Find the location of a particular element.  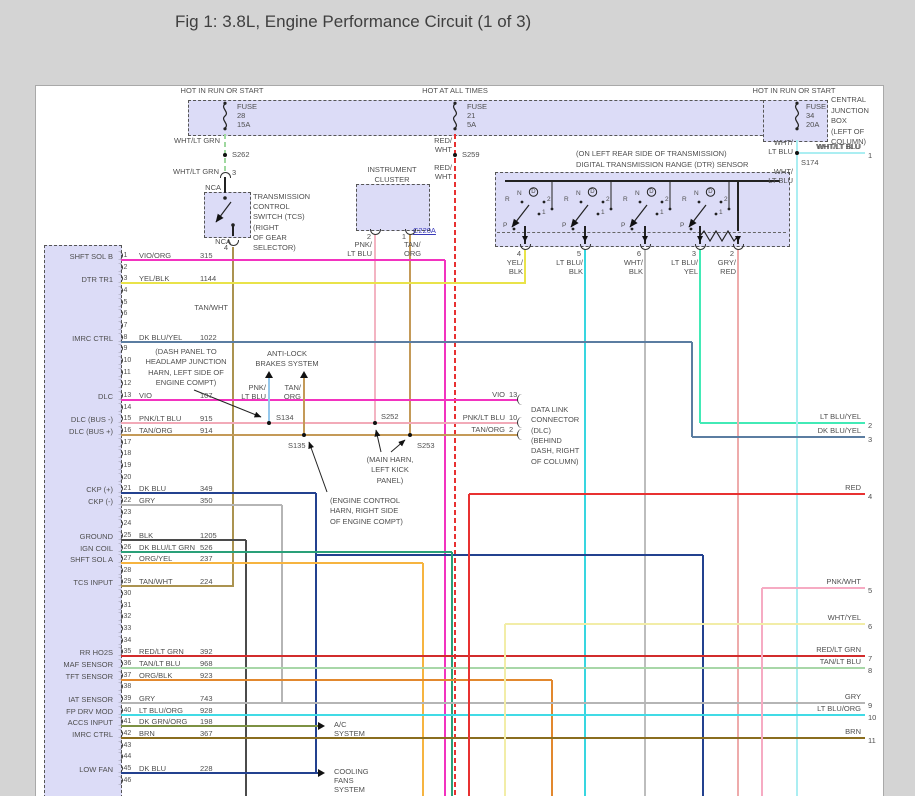

fuse-amperage: 15A is located at coordinates (244, 124).